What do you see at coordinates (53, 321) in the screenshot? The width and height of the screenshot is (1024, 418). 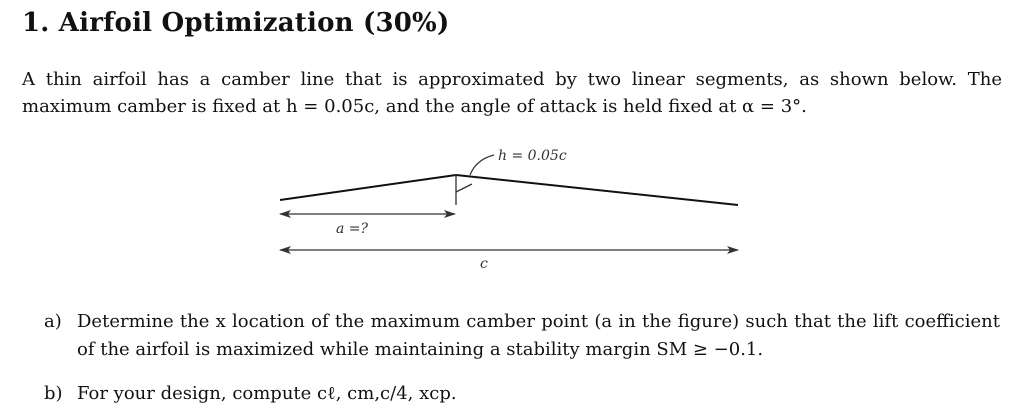 I see `part-a-label: a)` at bounding box center [53, 321].